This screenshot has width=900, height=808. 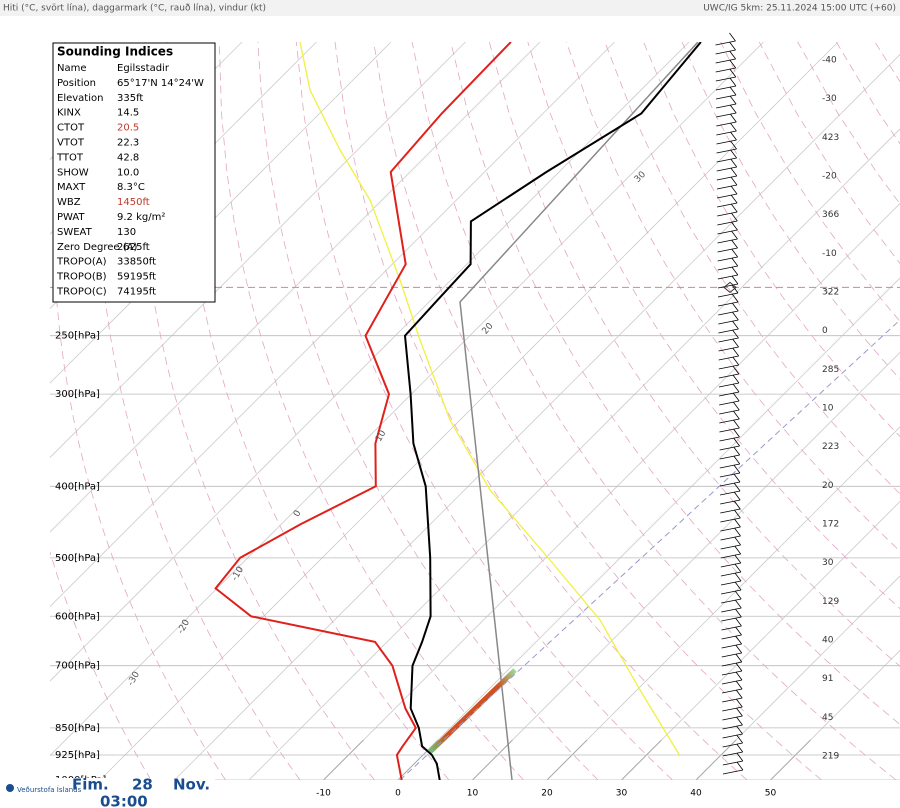 What do you see at coordinates (77, 755) in the screenshot?
I see `y-tick-label: 925[hPa]` at bounding box center [77, 755].